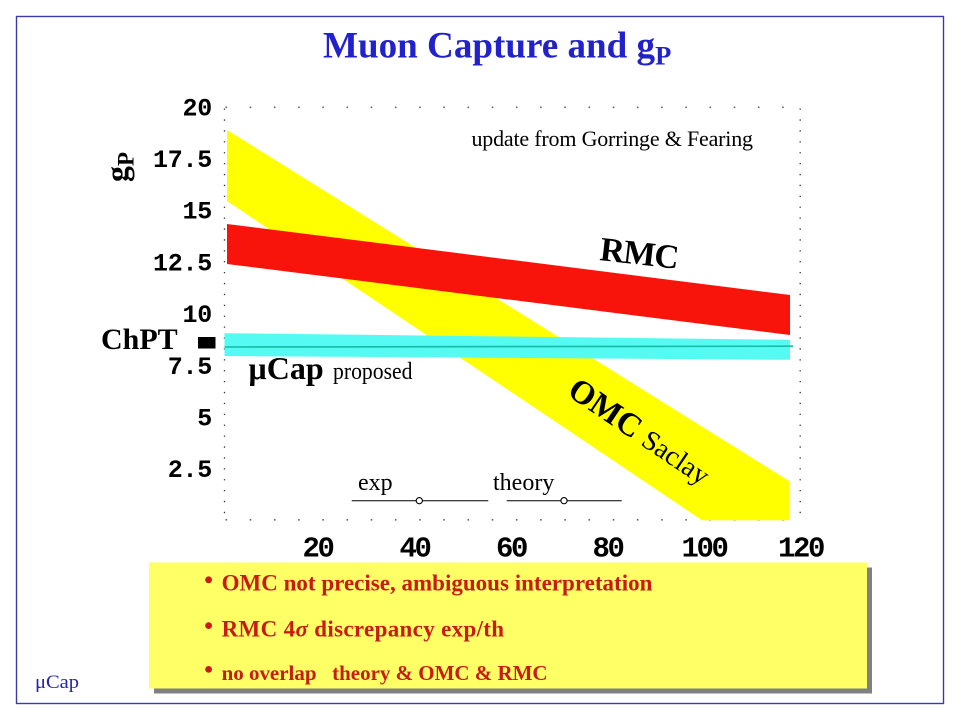 The height and width of the screenshot is (719, 959). Describe the element at coordinates (511, 549) in the screenshot. I see `svg-text: 60` at that location.